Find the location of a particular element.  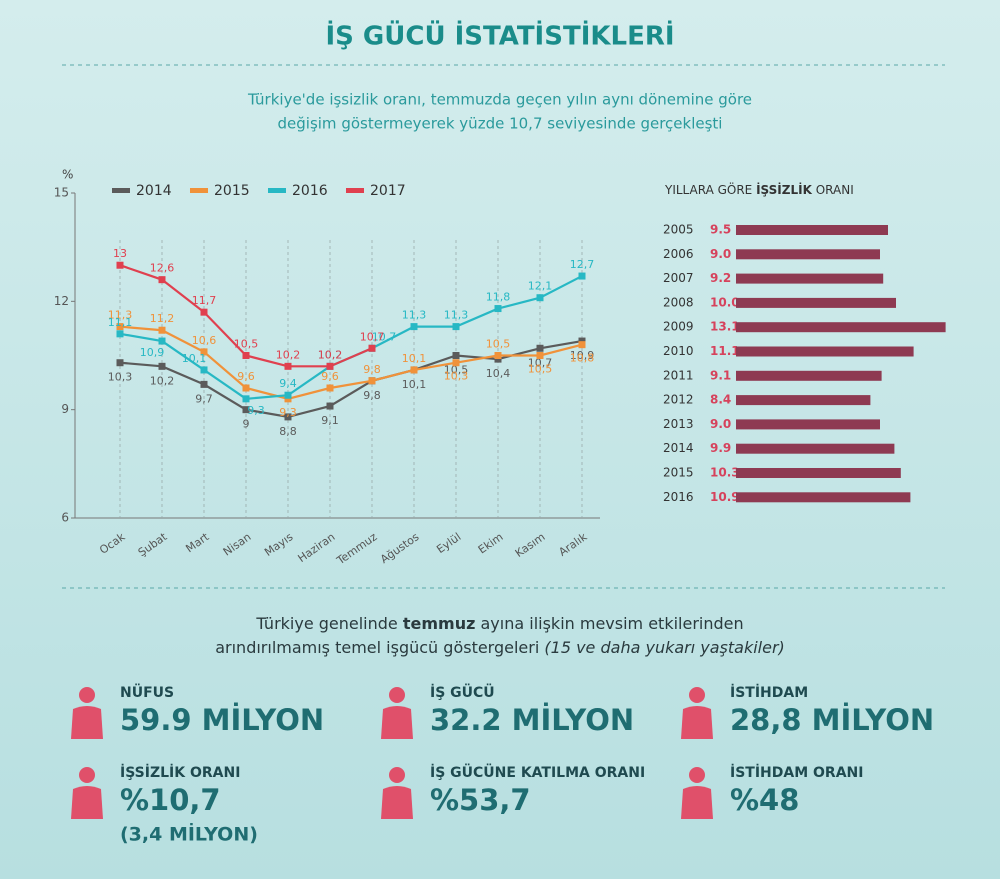

stat-value: %53,7 is located at coordinates (480, 800).